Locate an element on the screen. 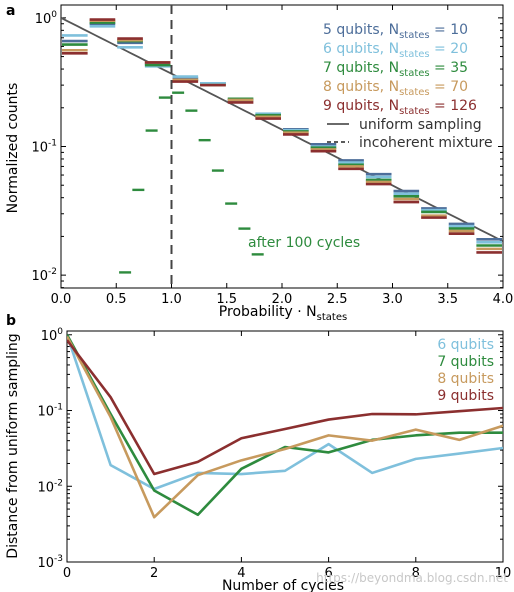 The image size is (514, 592). panel-b-y-tick-label: 10⁻¹ is located at coordinates (50, 411).